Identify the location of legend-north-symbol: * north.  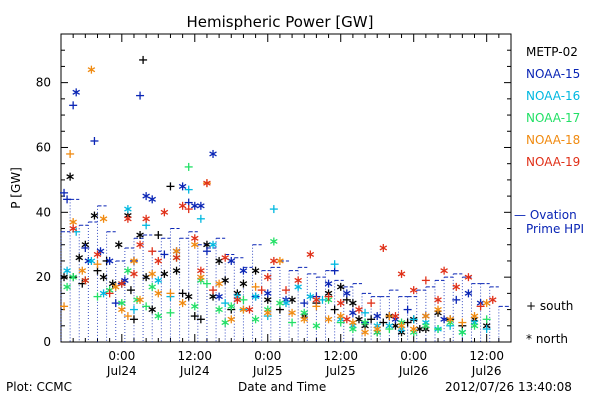
(547, 339).